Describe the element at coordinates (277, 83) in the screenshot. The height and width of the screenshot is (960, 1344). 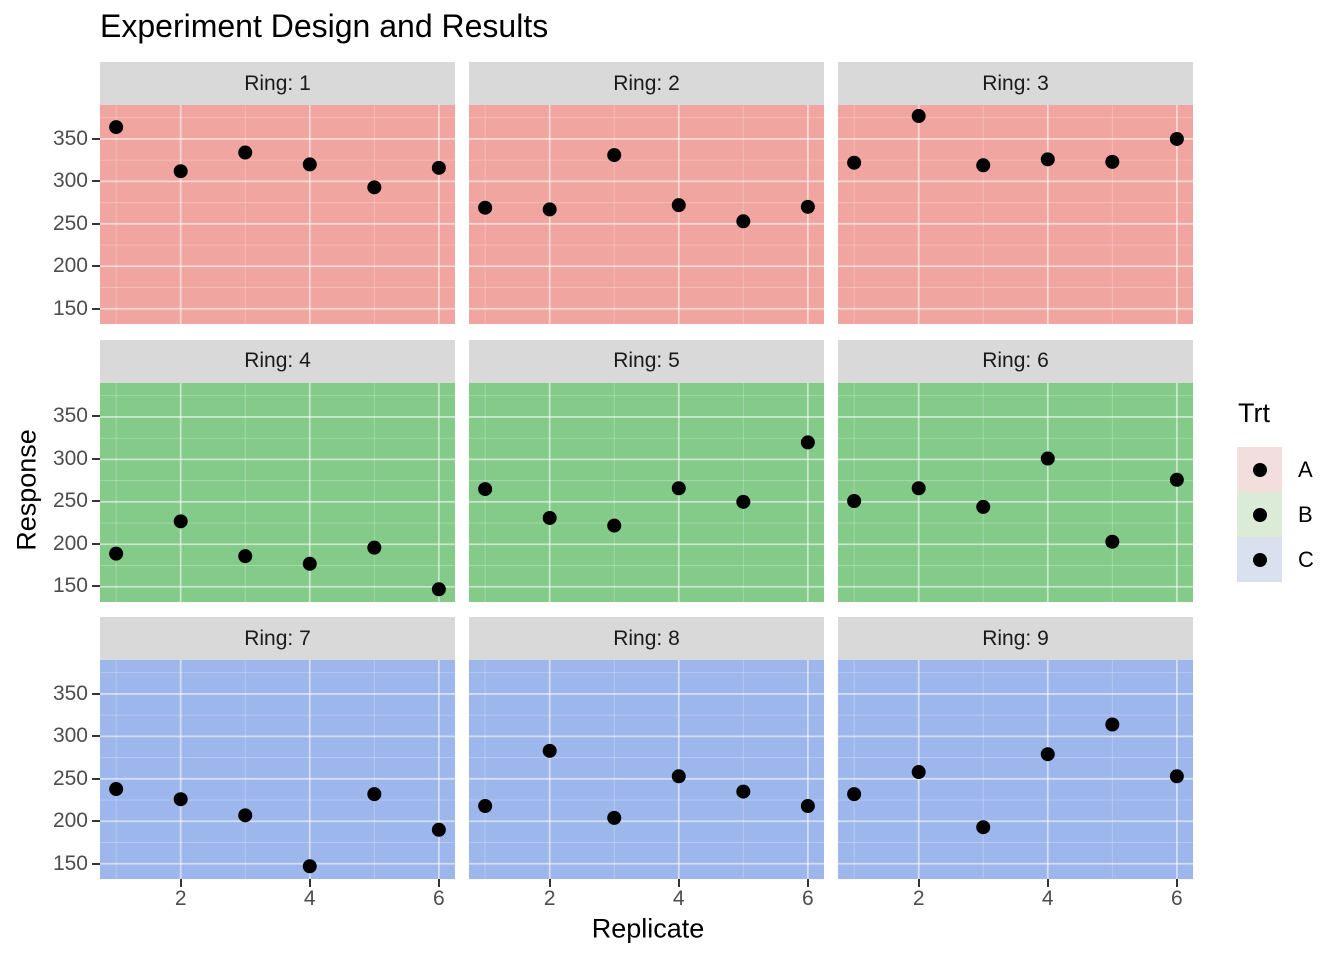
I see `facet-strip: Ring: 1` at that location.